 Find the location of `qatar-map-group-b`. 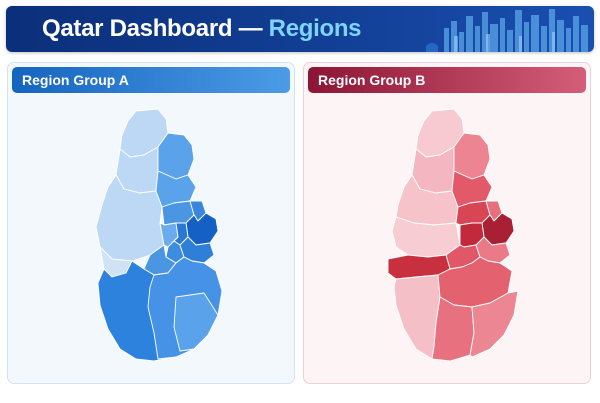

qatar-map-group-b is located at coordinates (453, 235).